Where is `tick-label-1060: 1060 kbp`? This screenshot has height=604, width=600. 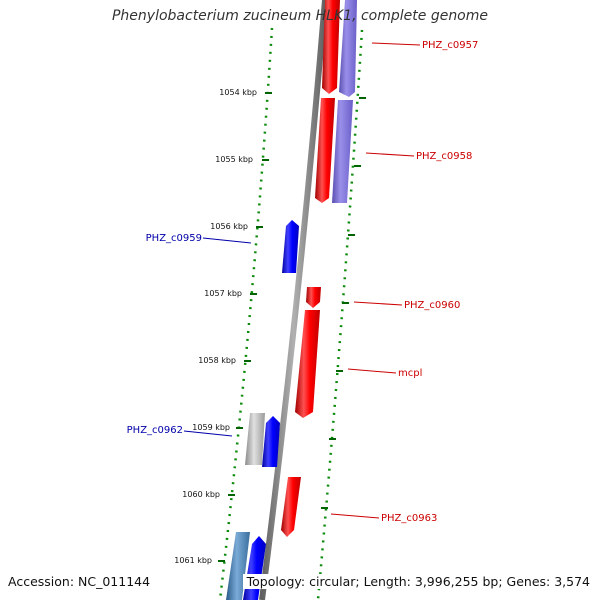
tick-label-1060: 1060 kbp is located at coordinates (201, 494).